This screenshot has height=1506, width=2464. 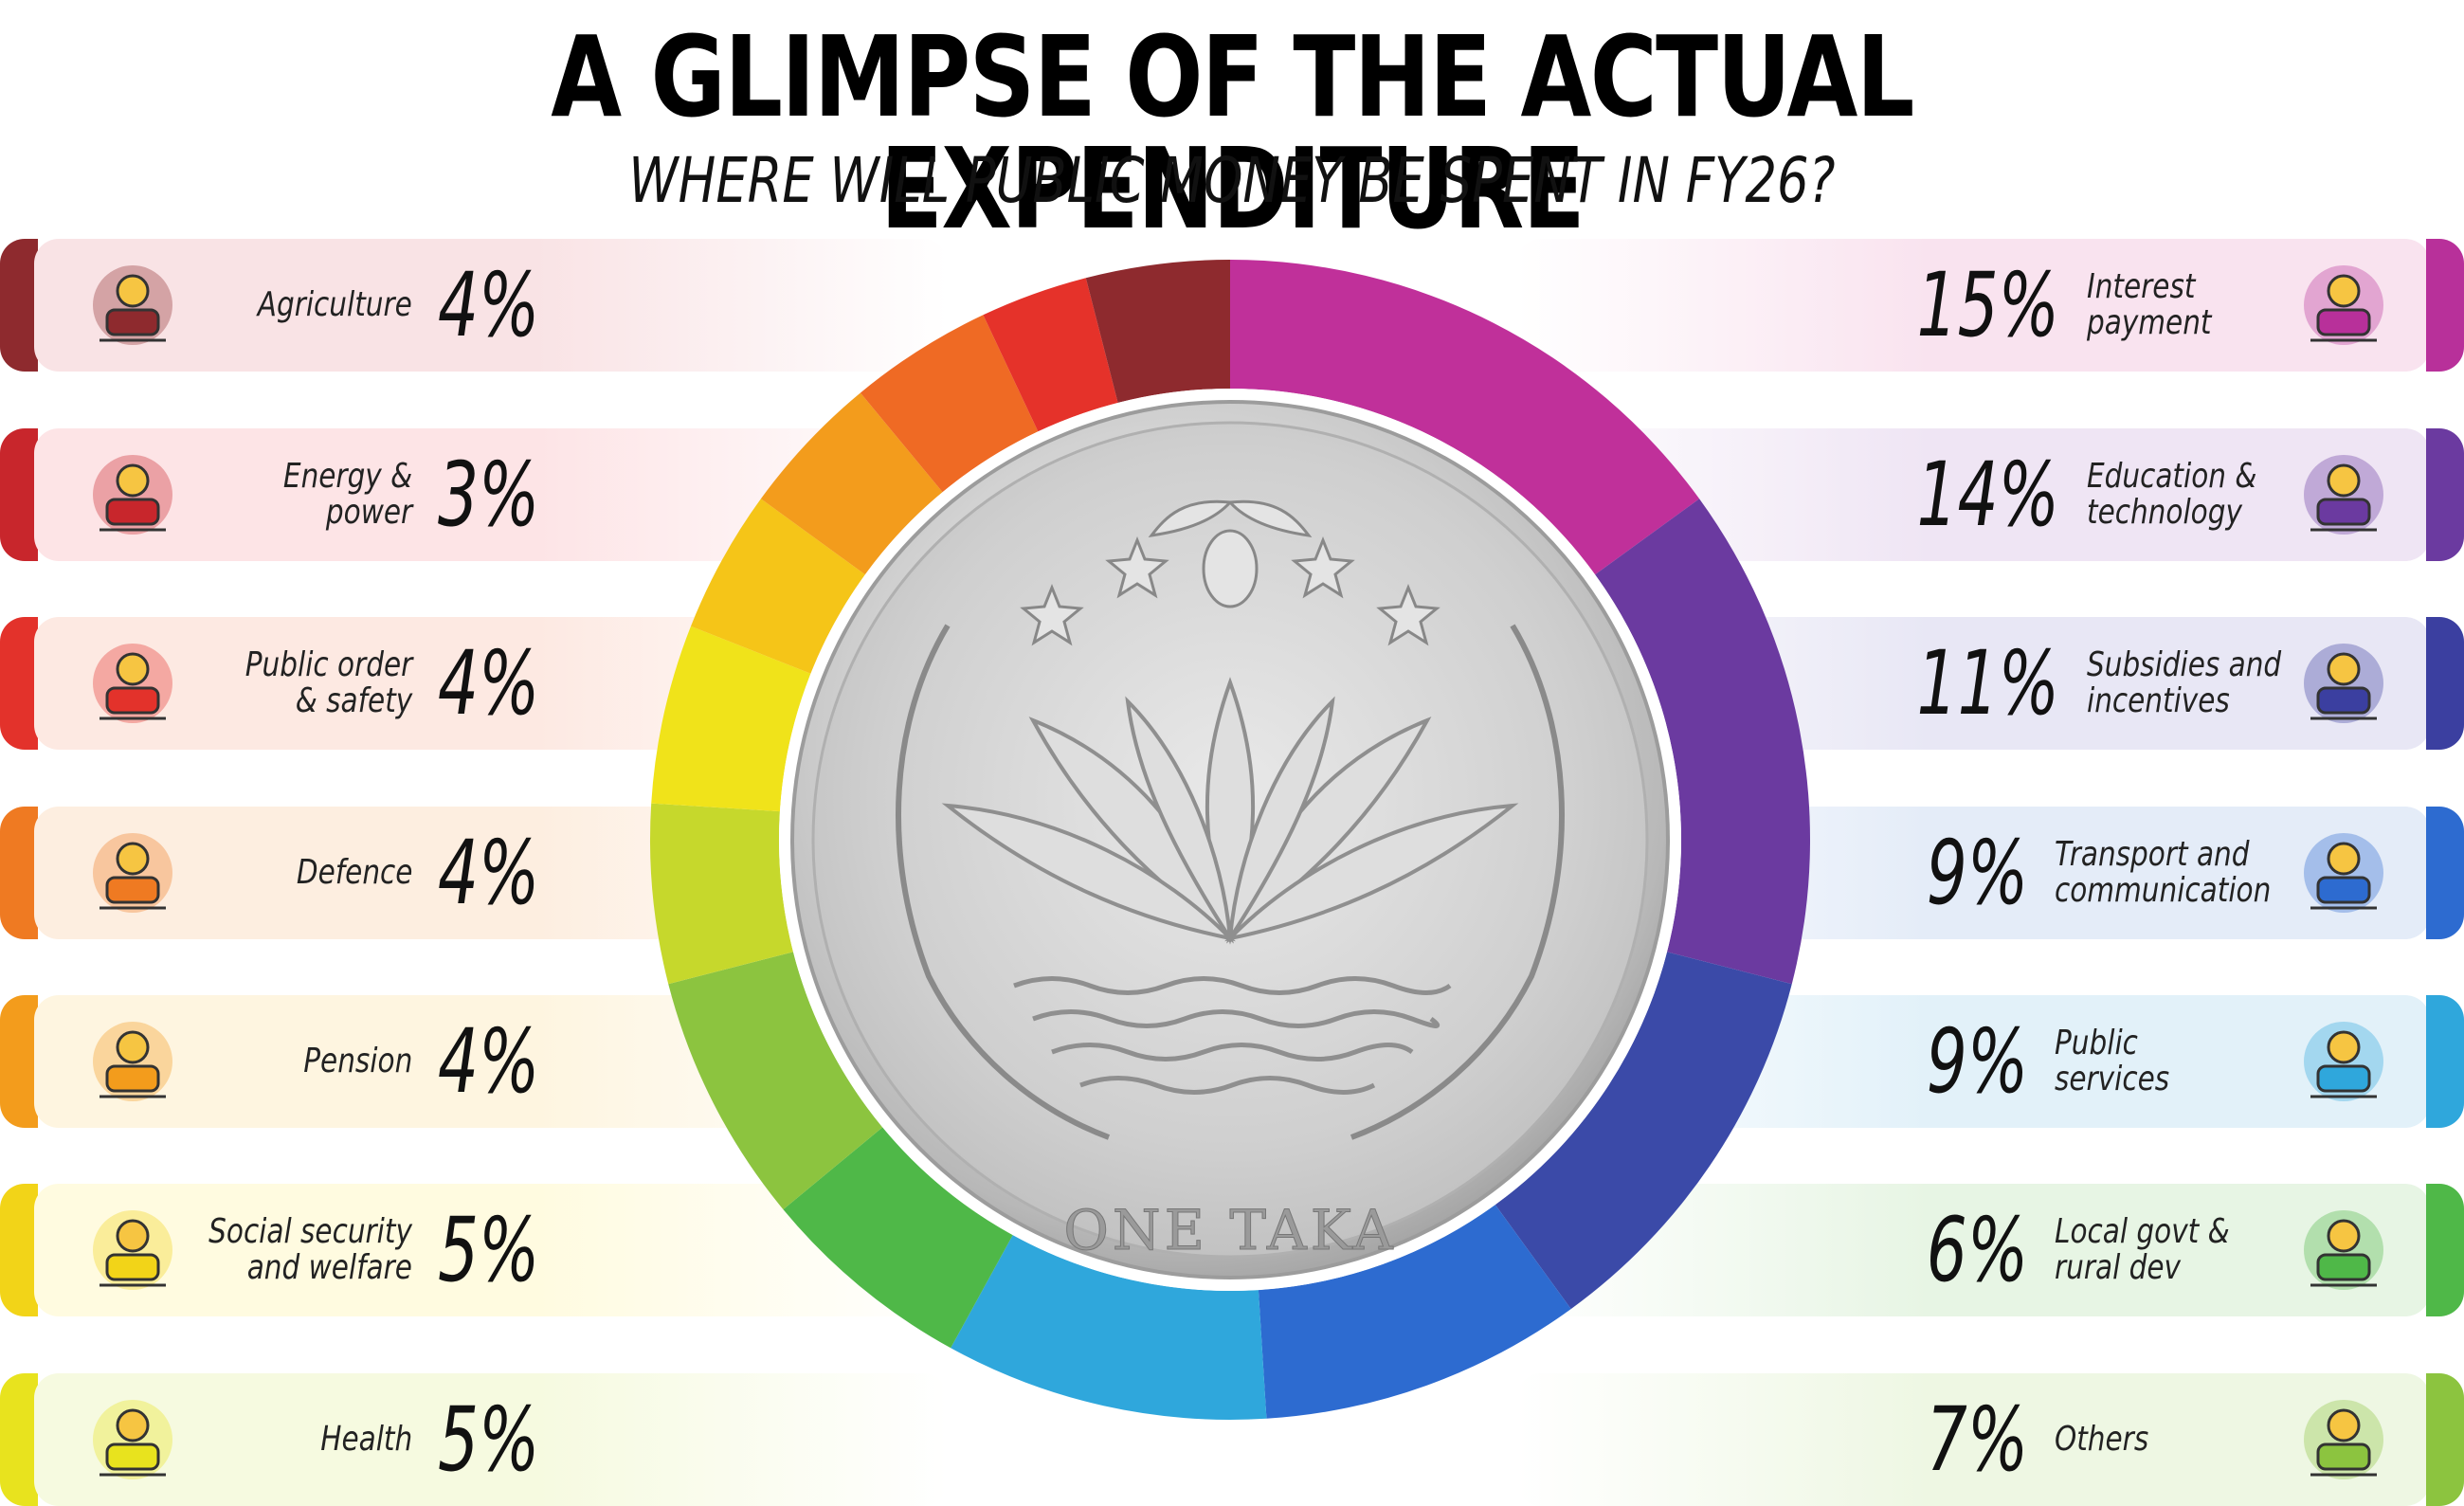 What do you see at coordinates (2344, 305) in the screenshot?
I see `hand-money-percent-icon` at bounding box center [2344, 305].